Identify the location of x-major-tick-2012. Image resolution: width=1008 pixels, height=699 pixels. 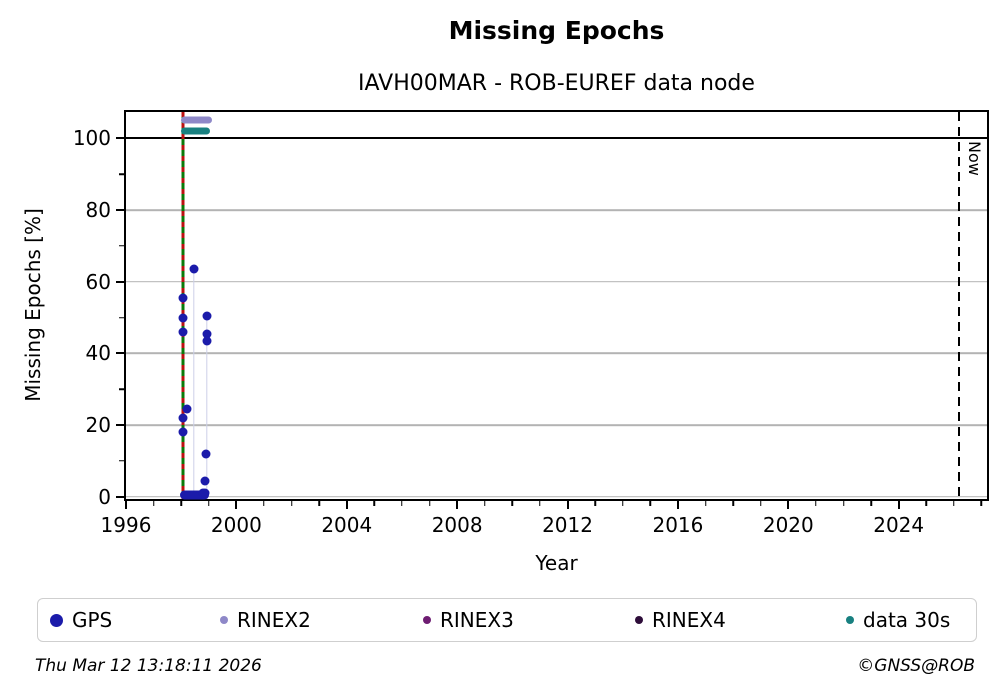
(567, 505).